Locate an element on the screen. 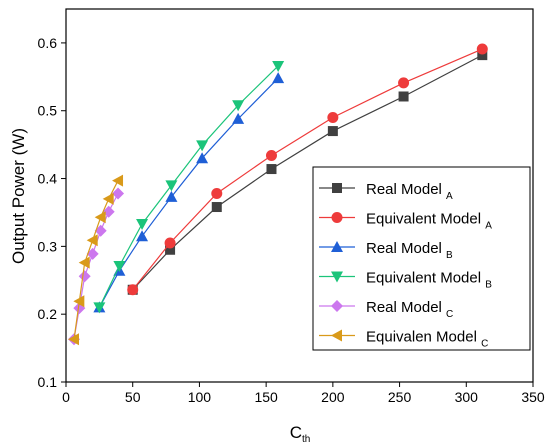 This screenshot has width=550, height=448. y-tick-label: 0.1 is located at coordinates (48, 382).